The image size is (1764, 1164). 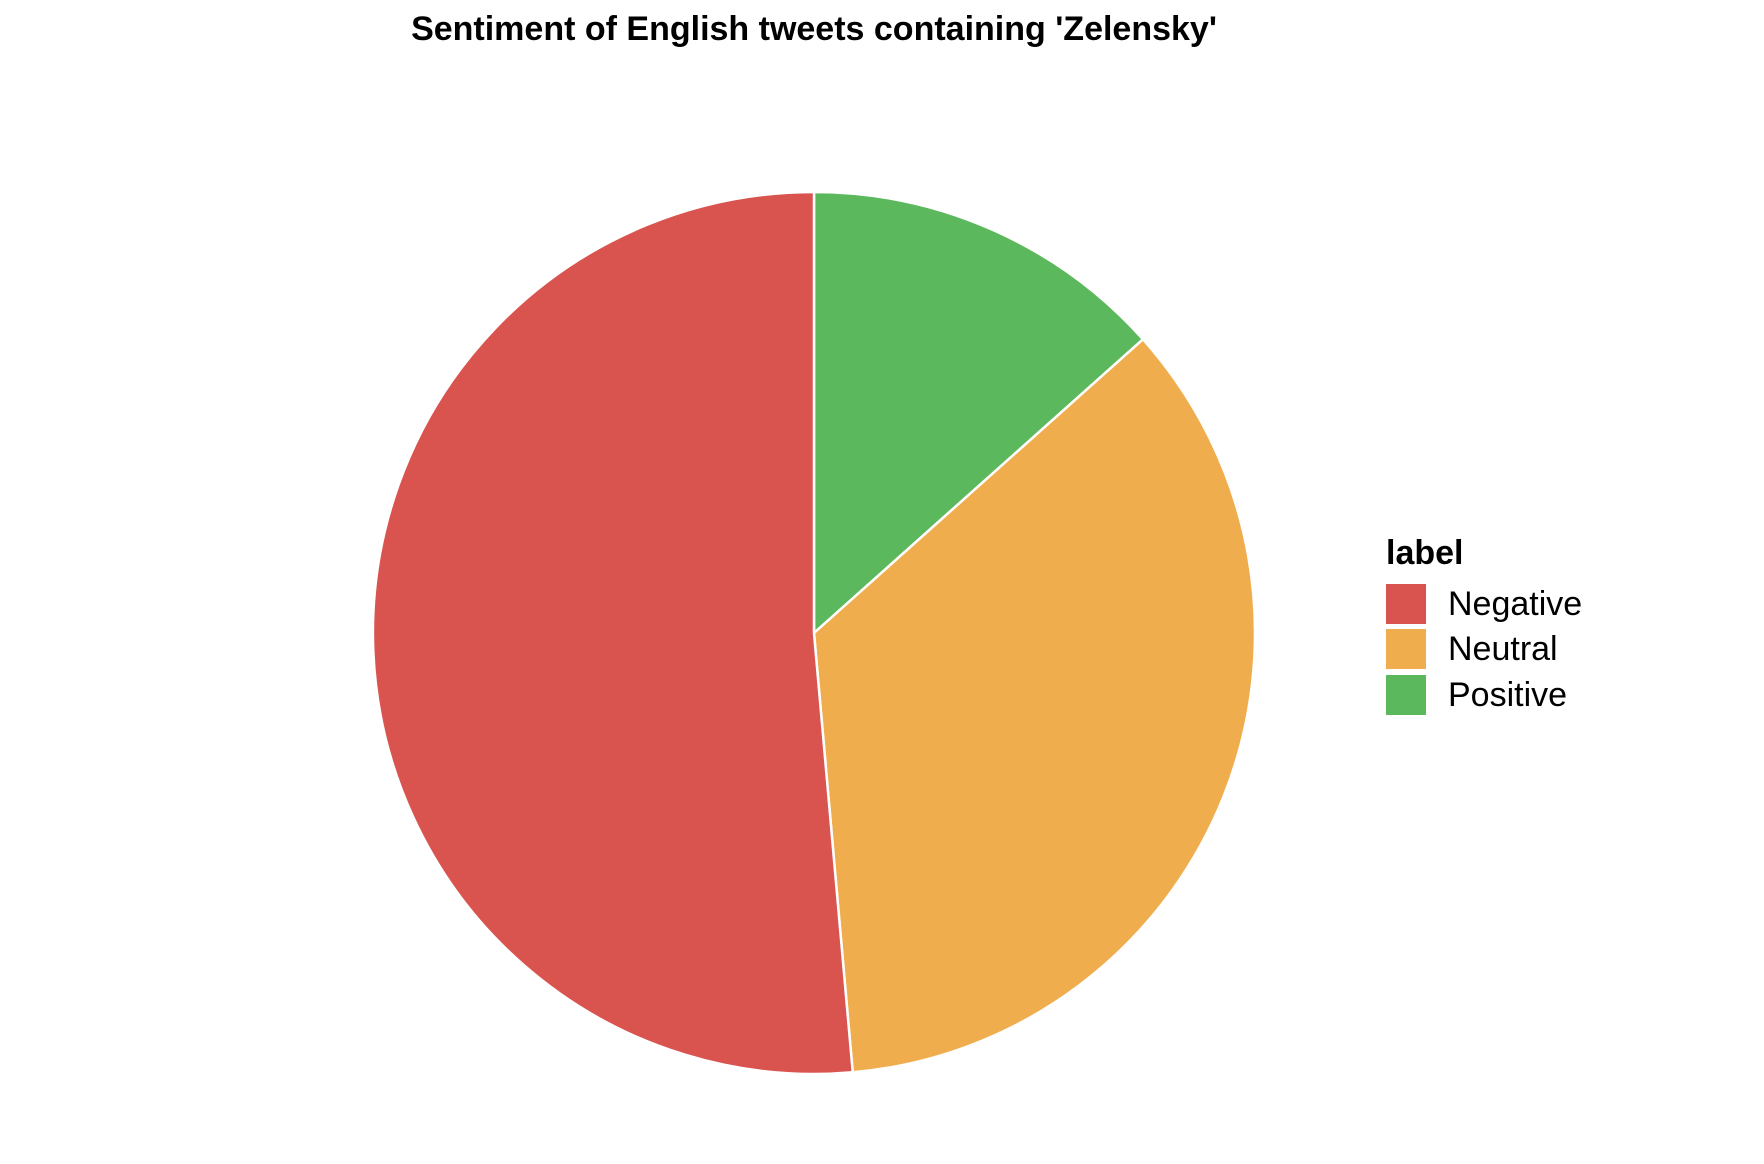 What do you see at coordinates (1503, 649) in the screenshot?
I see `legend-label-neutral: Neutral` at bounding box center [1503, 649].